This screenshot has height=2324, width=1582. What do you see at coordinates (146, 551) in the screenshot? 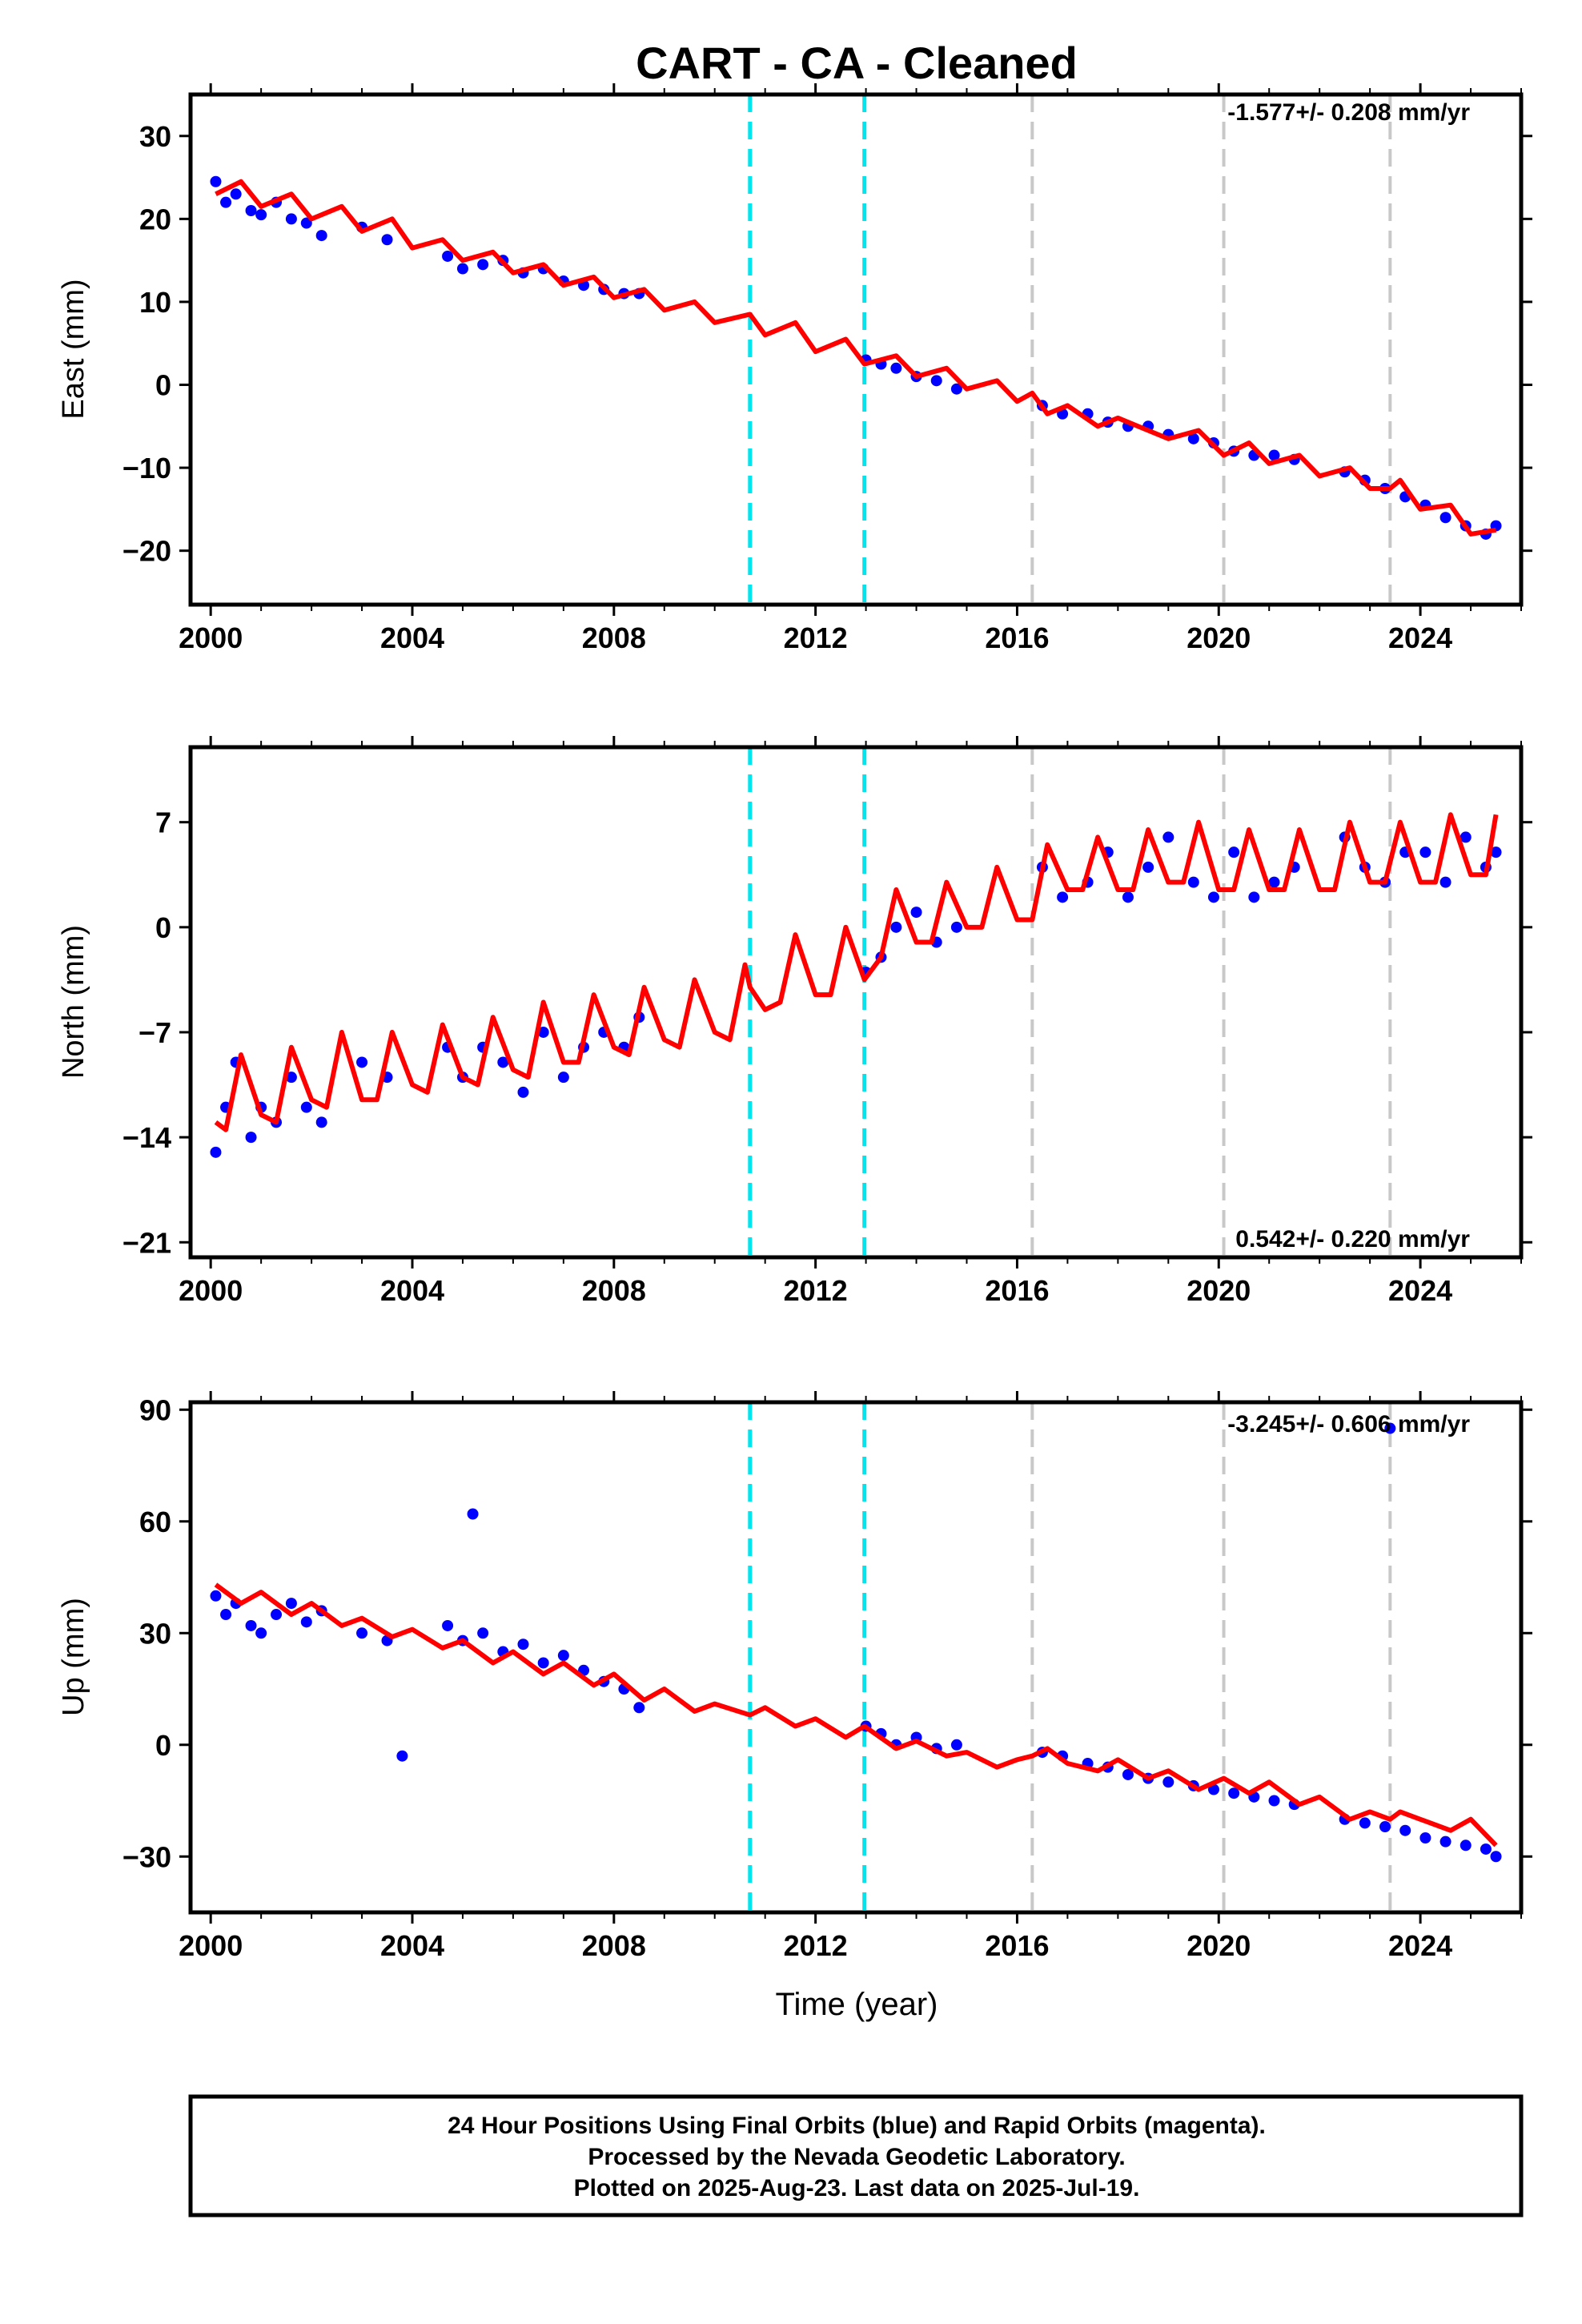
I see `east-ytick-label: −20` at bounding box center [146, 551].